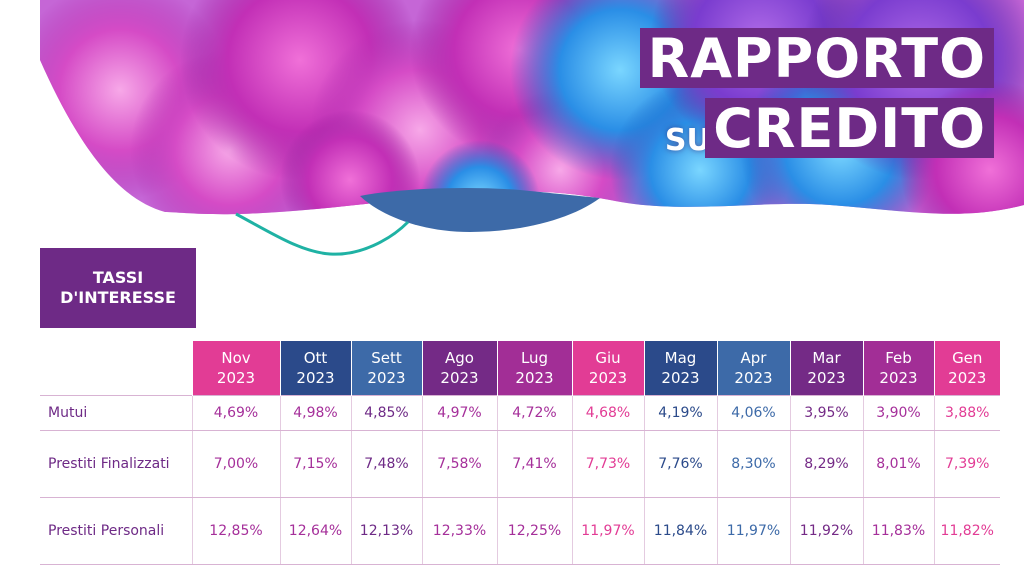 This screenshot has height=576, width=1024. Describe the element at coordinates (534, 368) in the screenshot. I see `month-header: Lug 2023` at that location.